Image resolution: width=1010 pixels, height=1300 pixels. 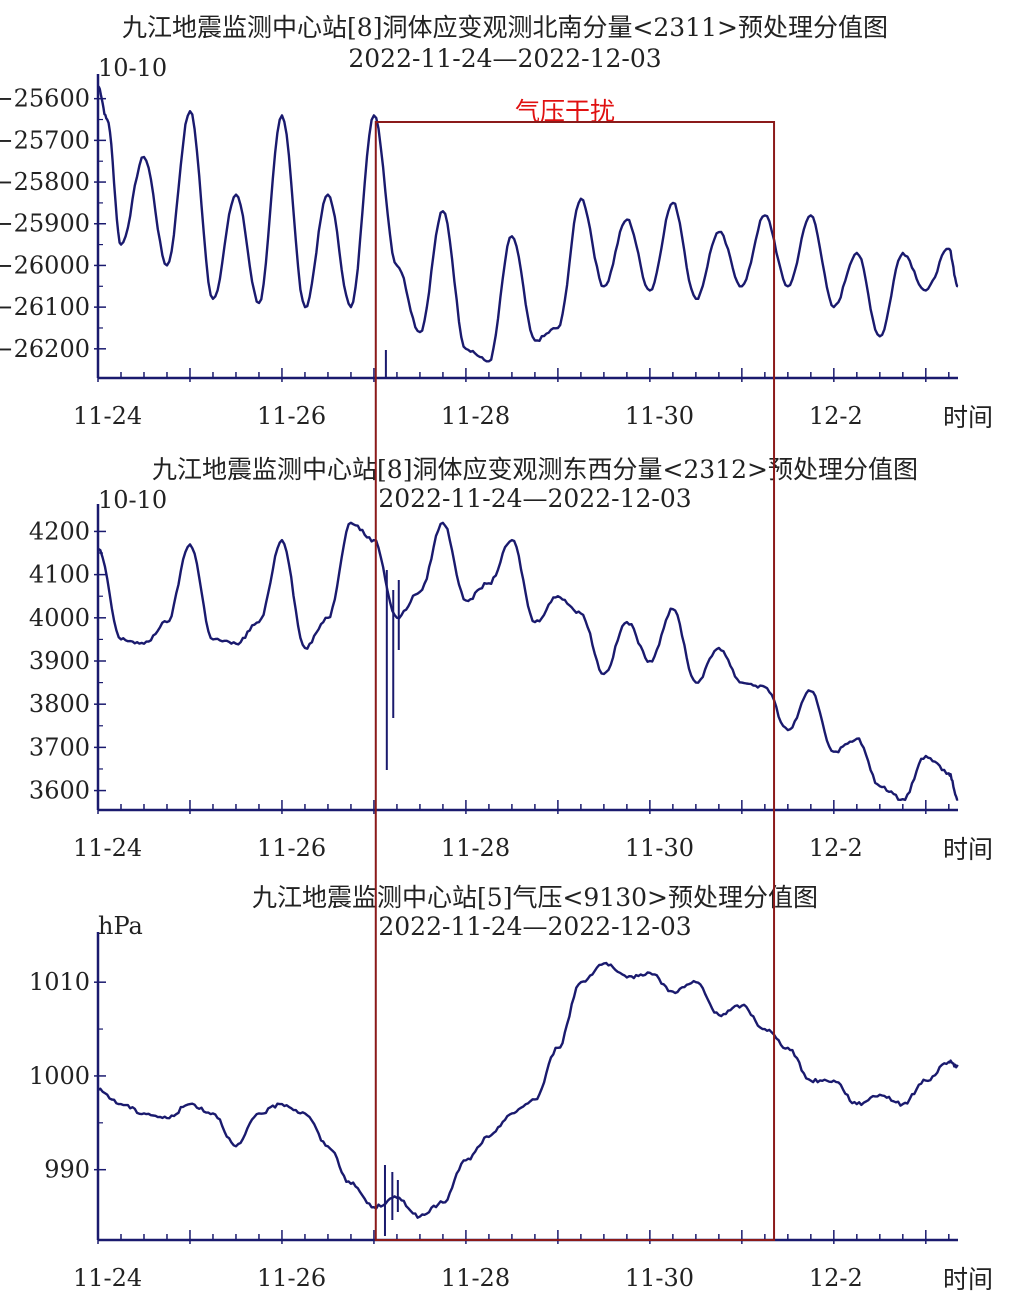 What do you see at coordinates (968, 417) in the screenshot?
I see `chart1-xlabel: 时间` at bounding box center [968, 417].